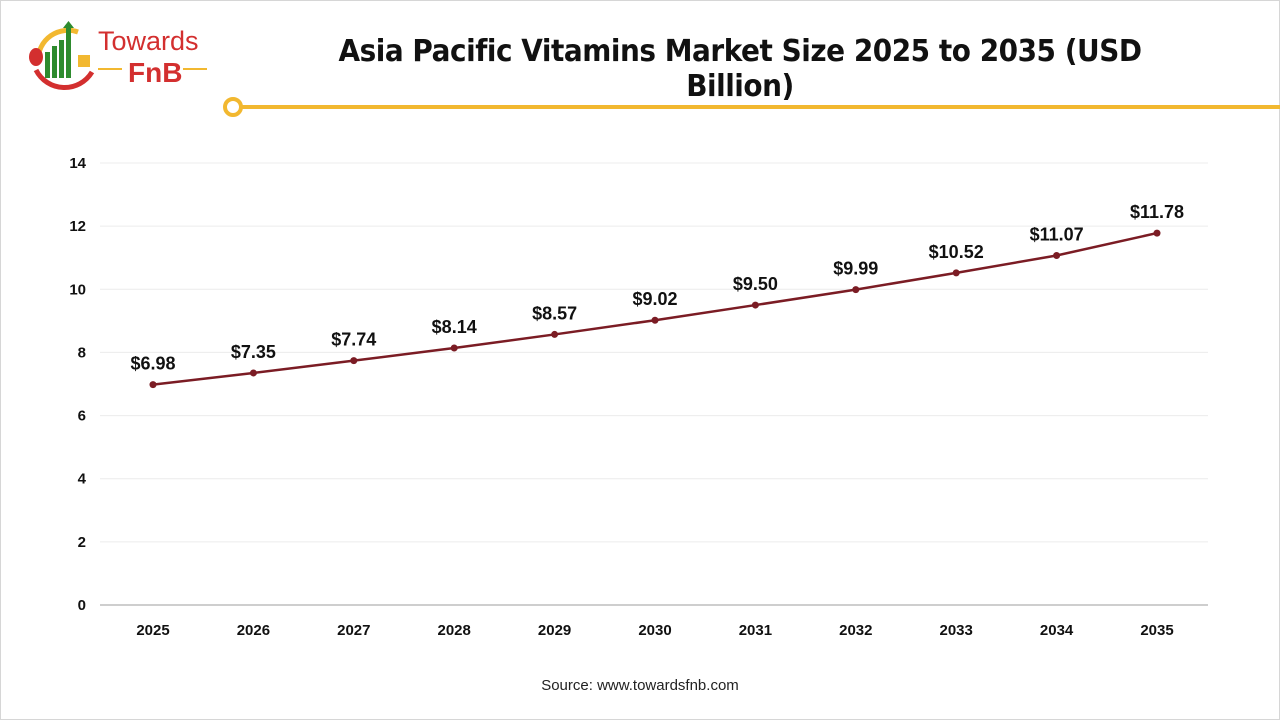 The image size is (1280, 720). What do you see at coordinates (454, 630) in the screenshot?
I see `x-tick-label: 2028` at bounding box center [454, 630].